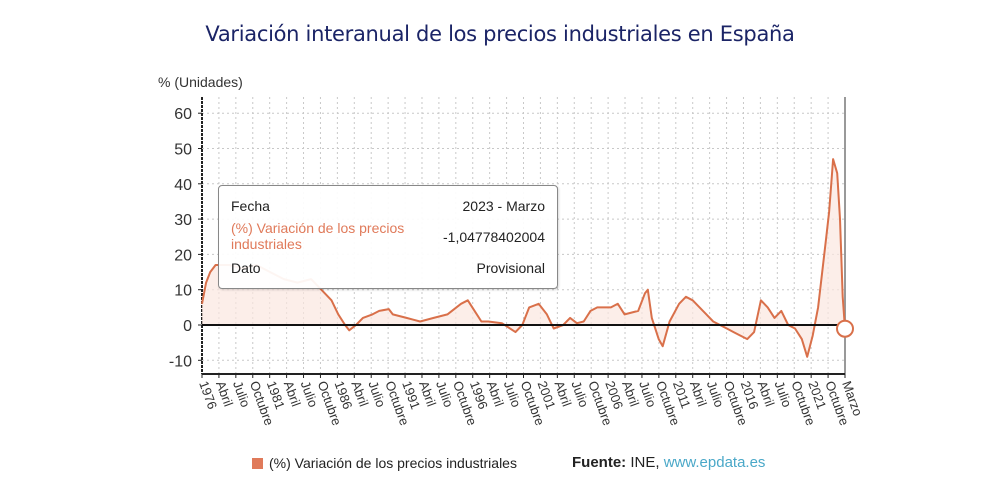 This screenshot has width=1000, height=500. Describe the element at coordinates (187, 326) in the screenshot. I see `y-tick-label: 0` at that location.